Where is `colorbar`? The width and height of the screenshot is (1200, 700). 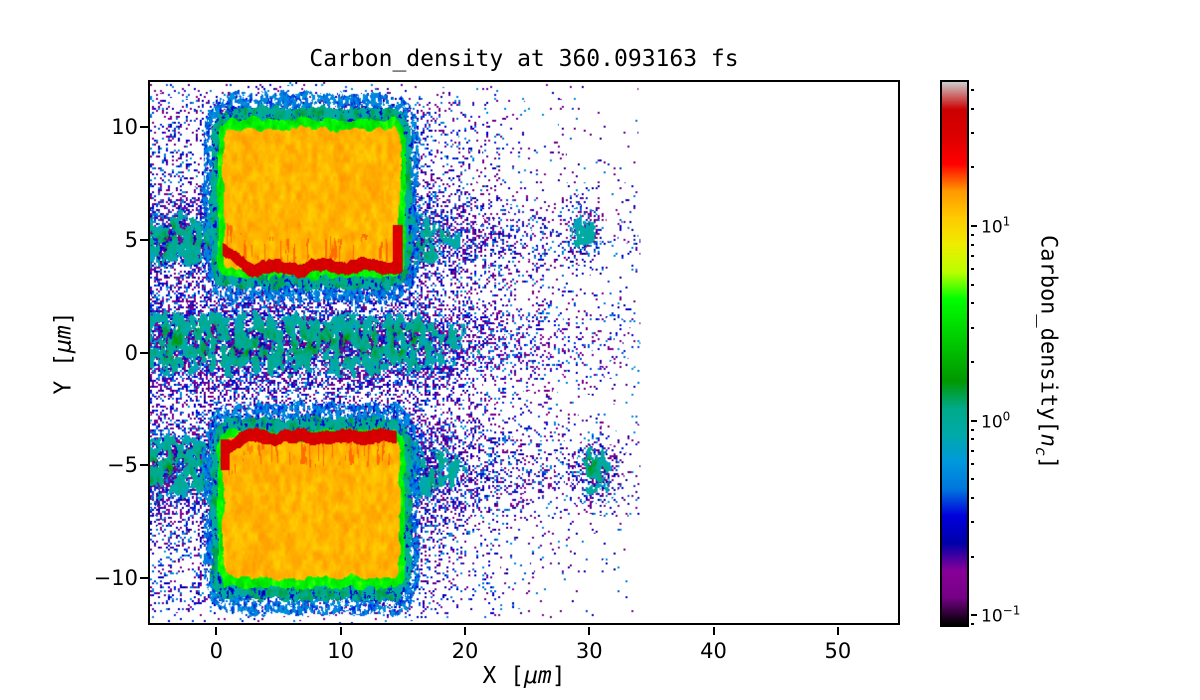 colorbar is located at coordinates (954, 353).